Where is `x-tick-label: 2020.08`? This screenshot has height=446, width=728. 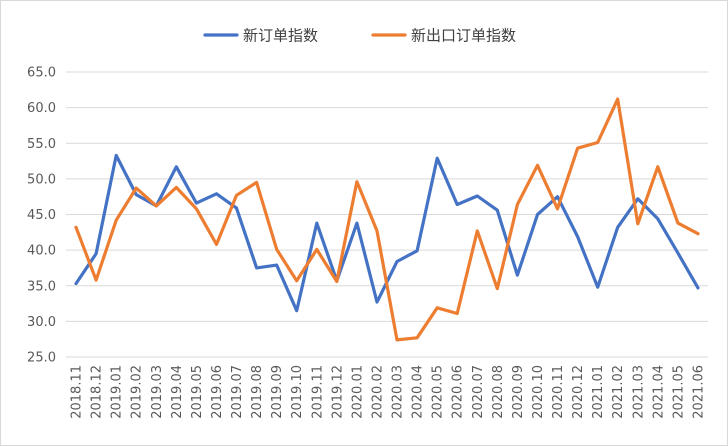 x-tick-label: 2020.08 is located at coordinates (498, 392).